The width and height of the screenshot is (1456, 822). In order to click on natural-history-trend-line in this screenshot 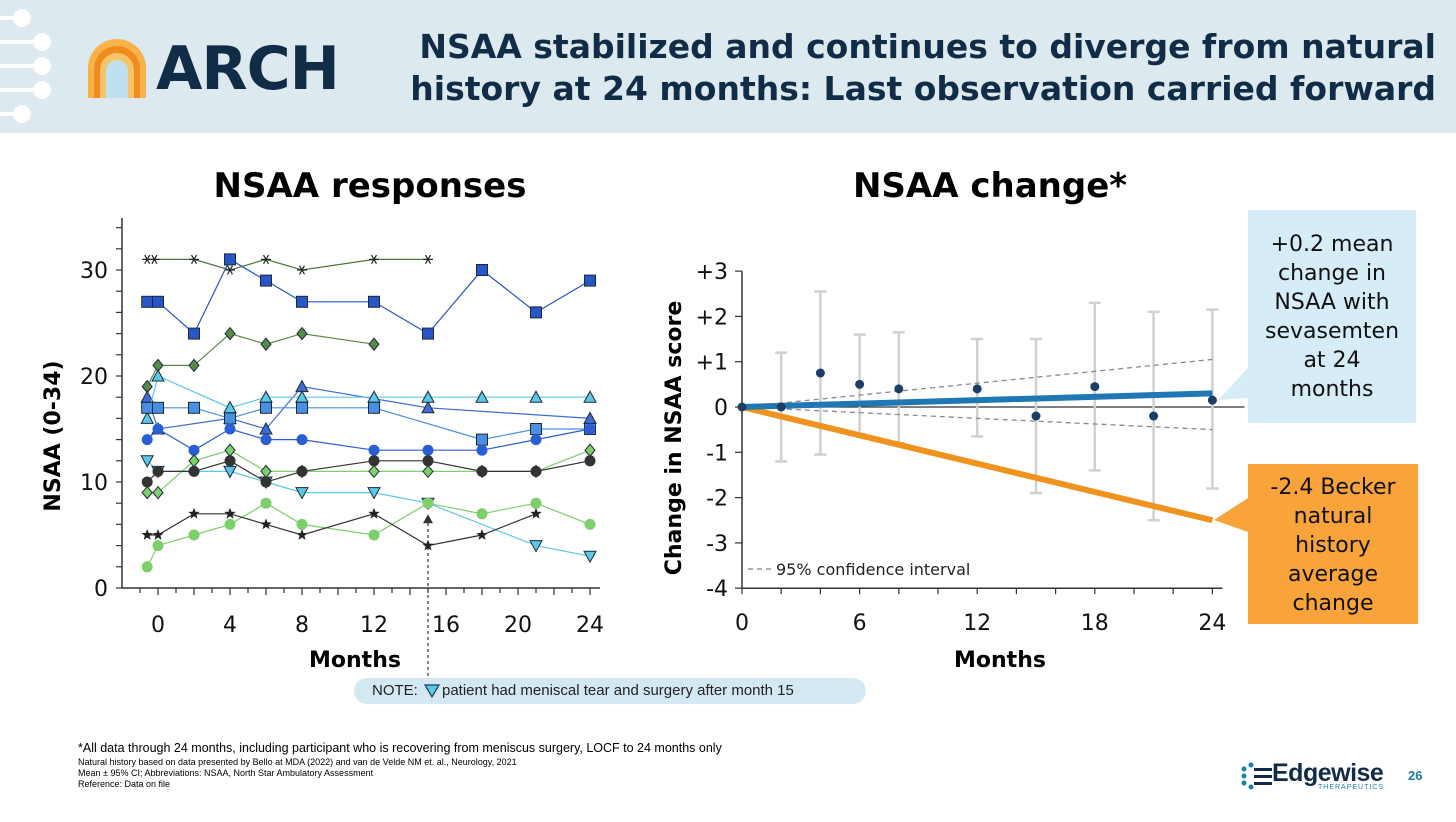, I will do `click(977, 464)`.